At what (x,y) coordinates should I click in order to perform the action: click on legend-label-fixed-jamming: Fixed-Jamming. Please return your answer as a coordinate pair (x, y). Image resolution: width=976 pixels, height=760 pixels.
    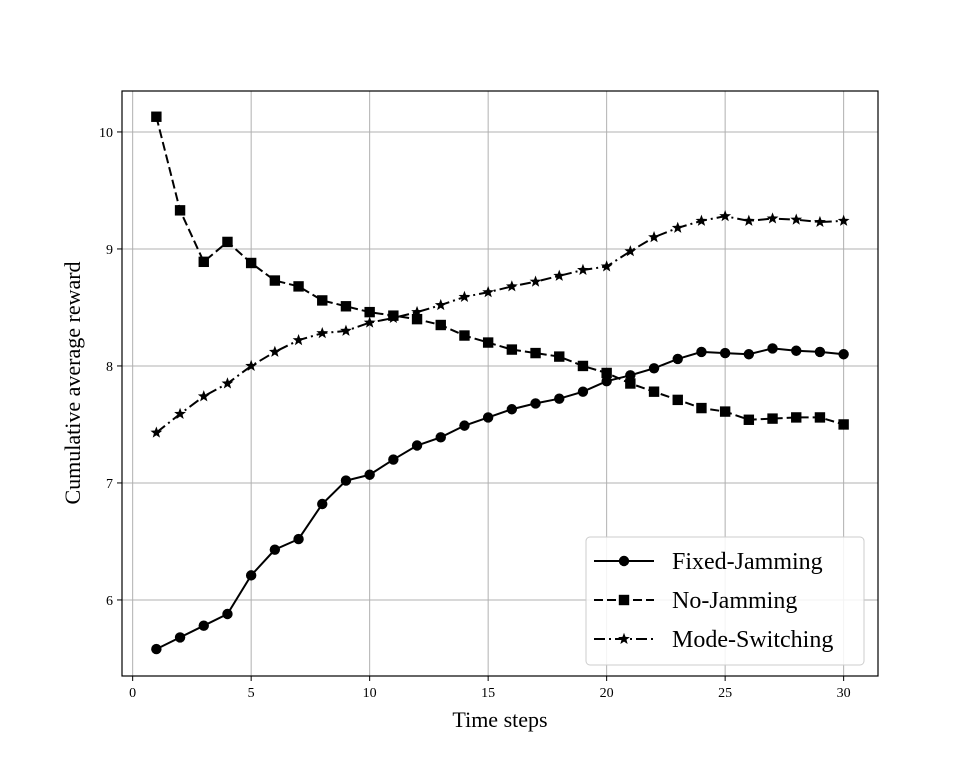
    Looking at the image, I should click on (747, 562).